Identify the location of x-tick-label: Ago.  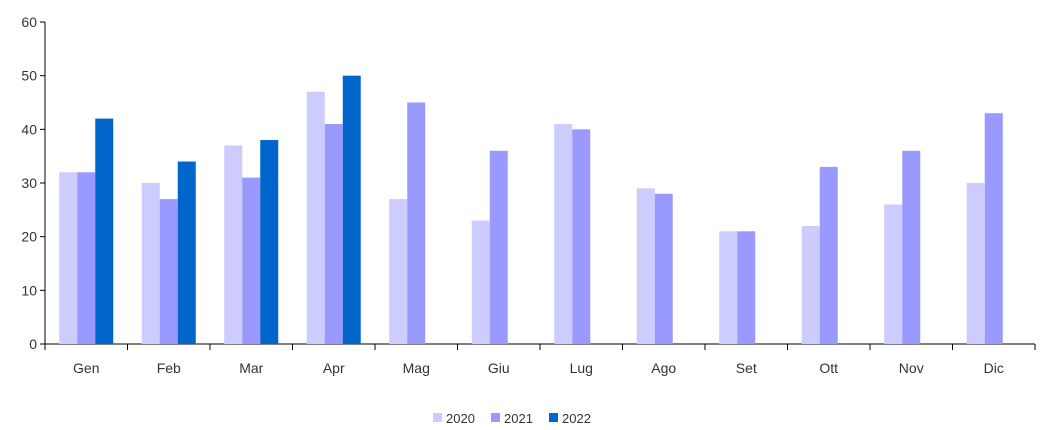
(663, 368).